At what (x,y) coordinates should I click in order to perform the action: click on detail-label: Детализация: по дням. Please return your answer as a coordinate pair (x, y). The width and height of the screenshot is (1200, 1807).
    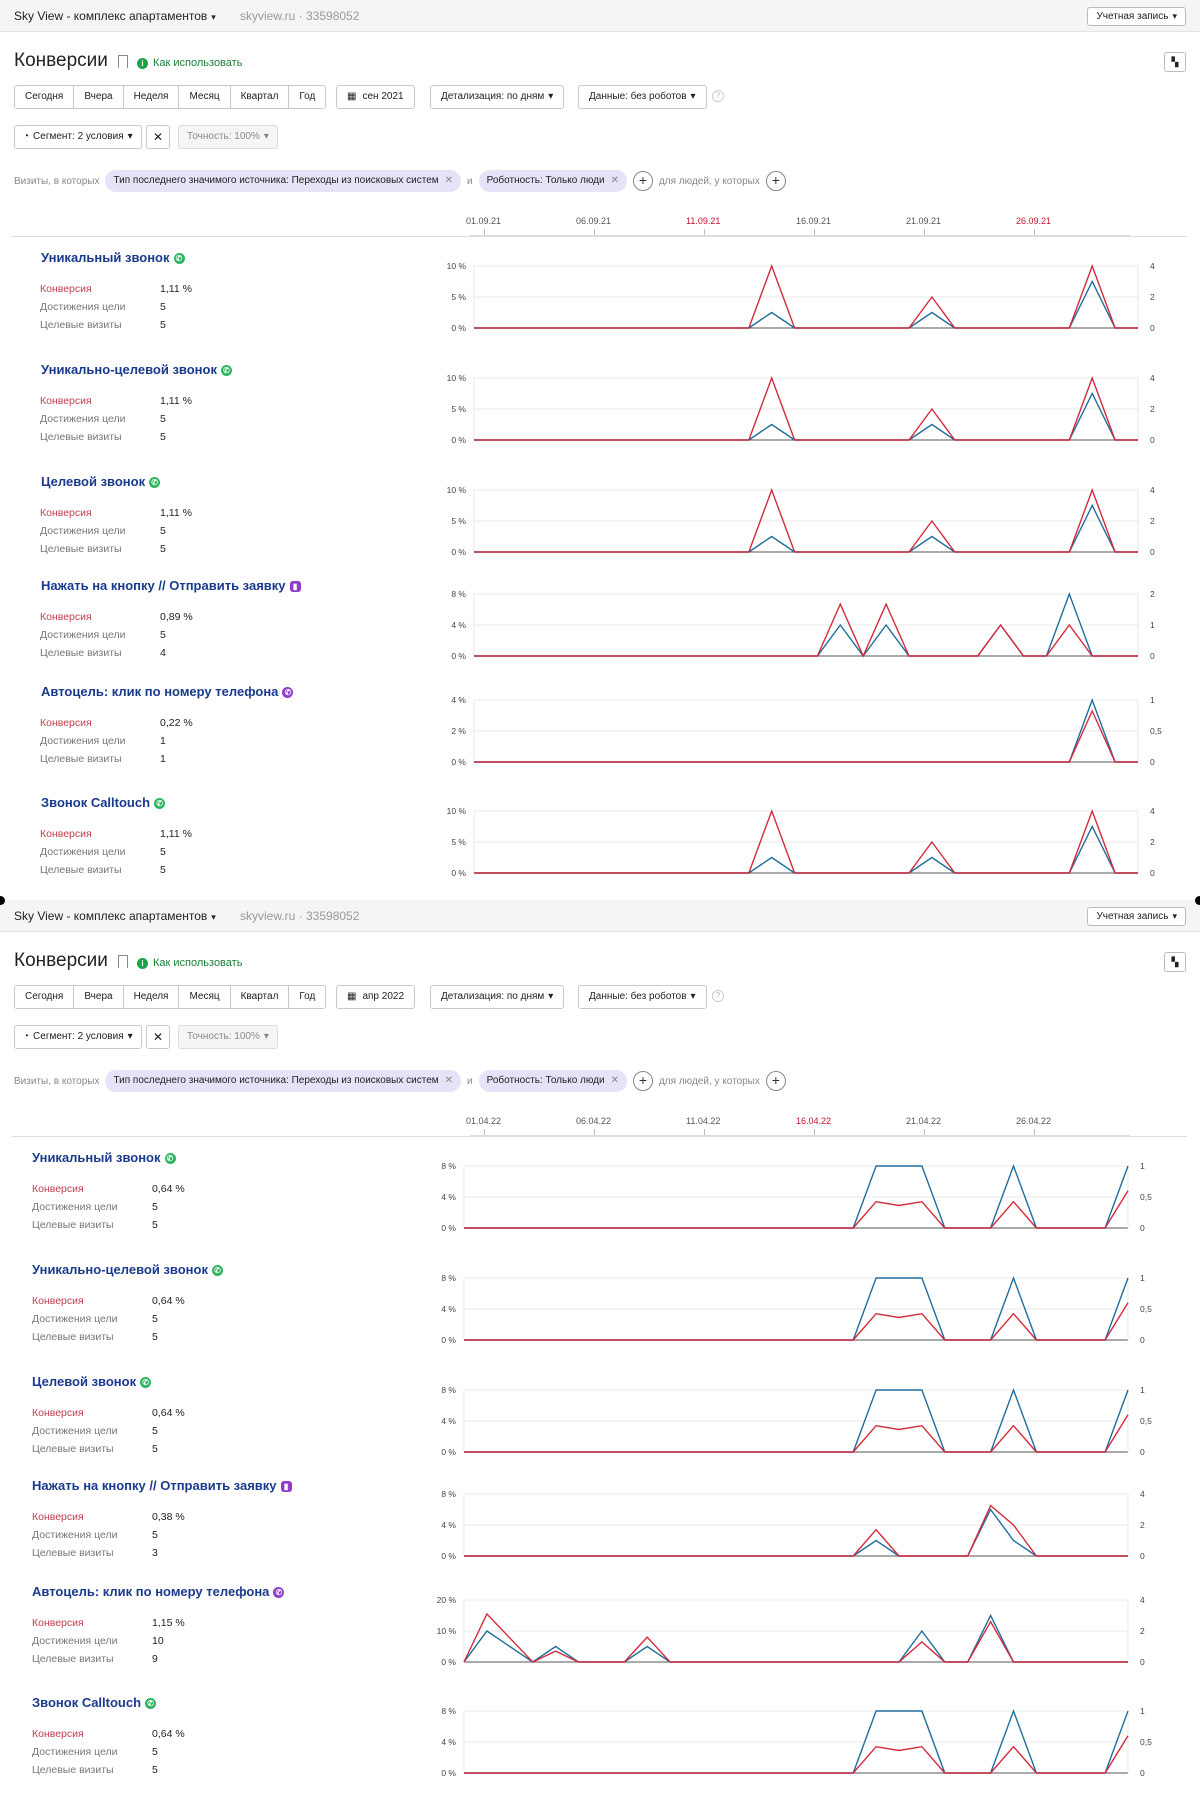
    Looking at the image, I should click on (493, 96).